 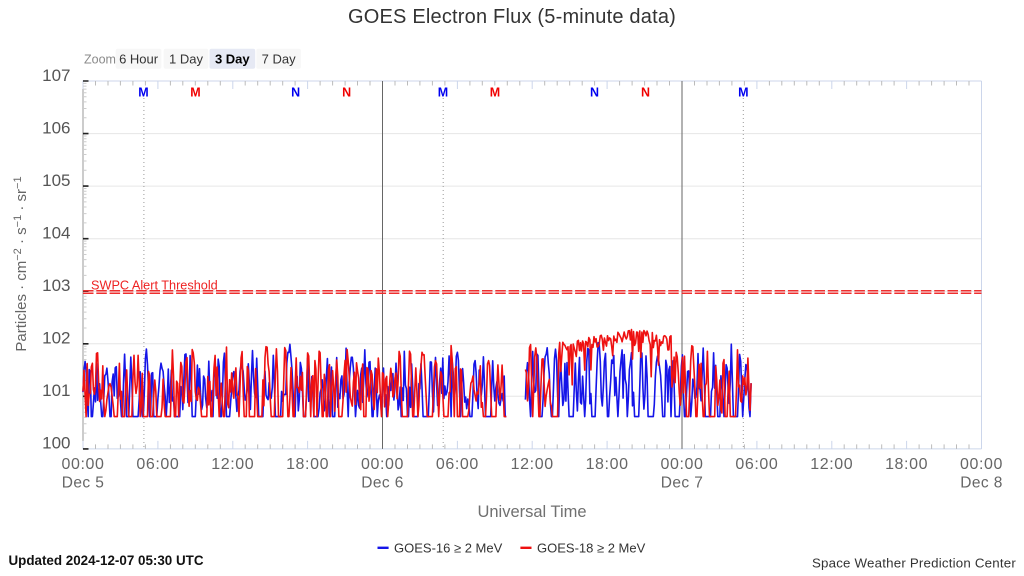 I want to click on svg-text: Updated 2024-12-07 05:30 UTC, so click(x=106, y=560).